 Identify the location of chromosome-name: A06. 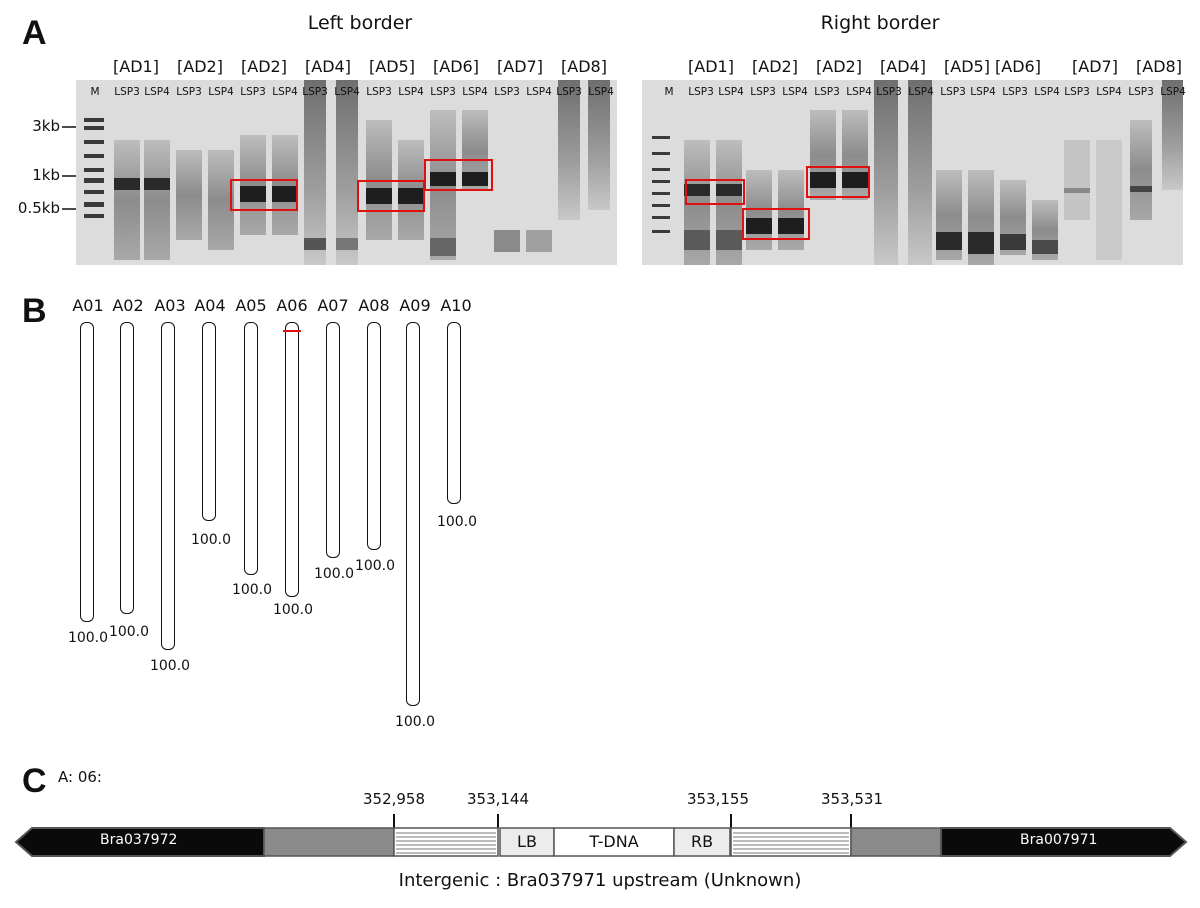
(292, 305).